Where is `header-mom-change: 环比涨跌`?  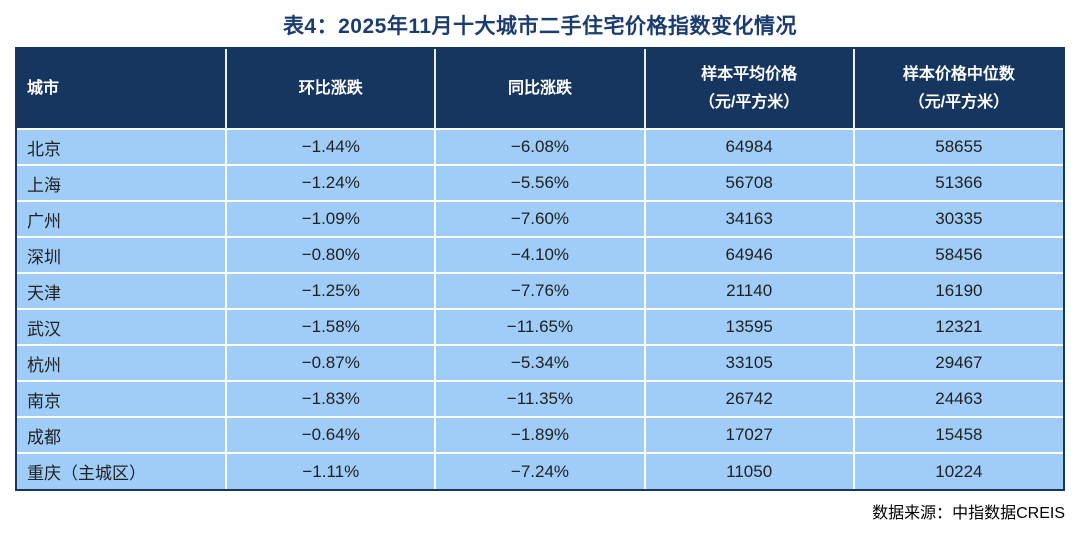
header-mom-change: 环比涨跌 is located at coordinates (331, 89).